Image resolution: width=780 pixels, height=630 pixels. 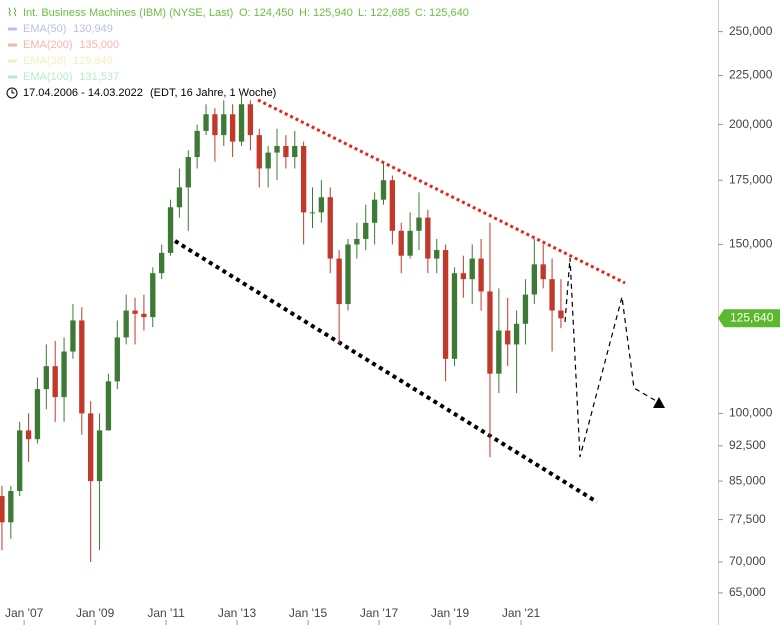 I want to click on y-tick-label: 100,000, so click(x=751, y=413).